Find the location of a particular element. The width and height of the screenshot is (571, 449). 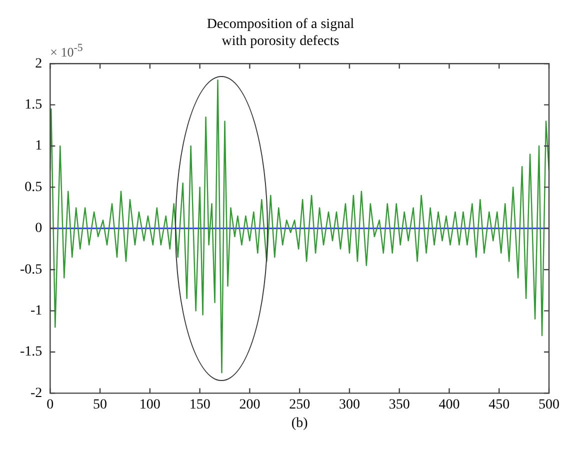

y-tick-label: 2 is located at coordinates (38, 64).